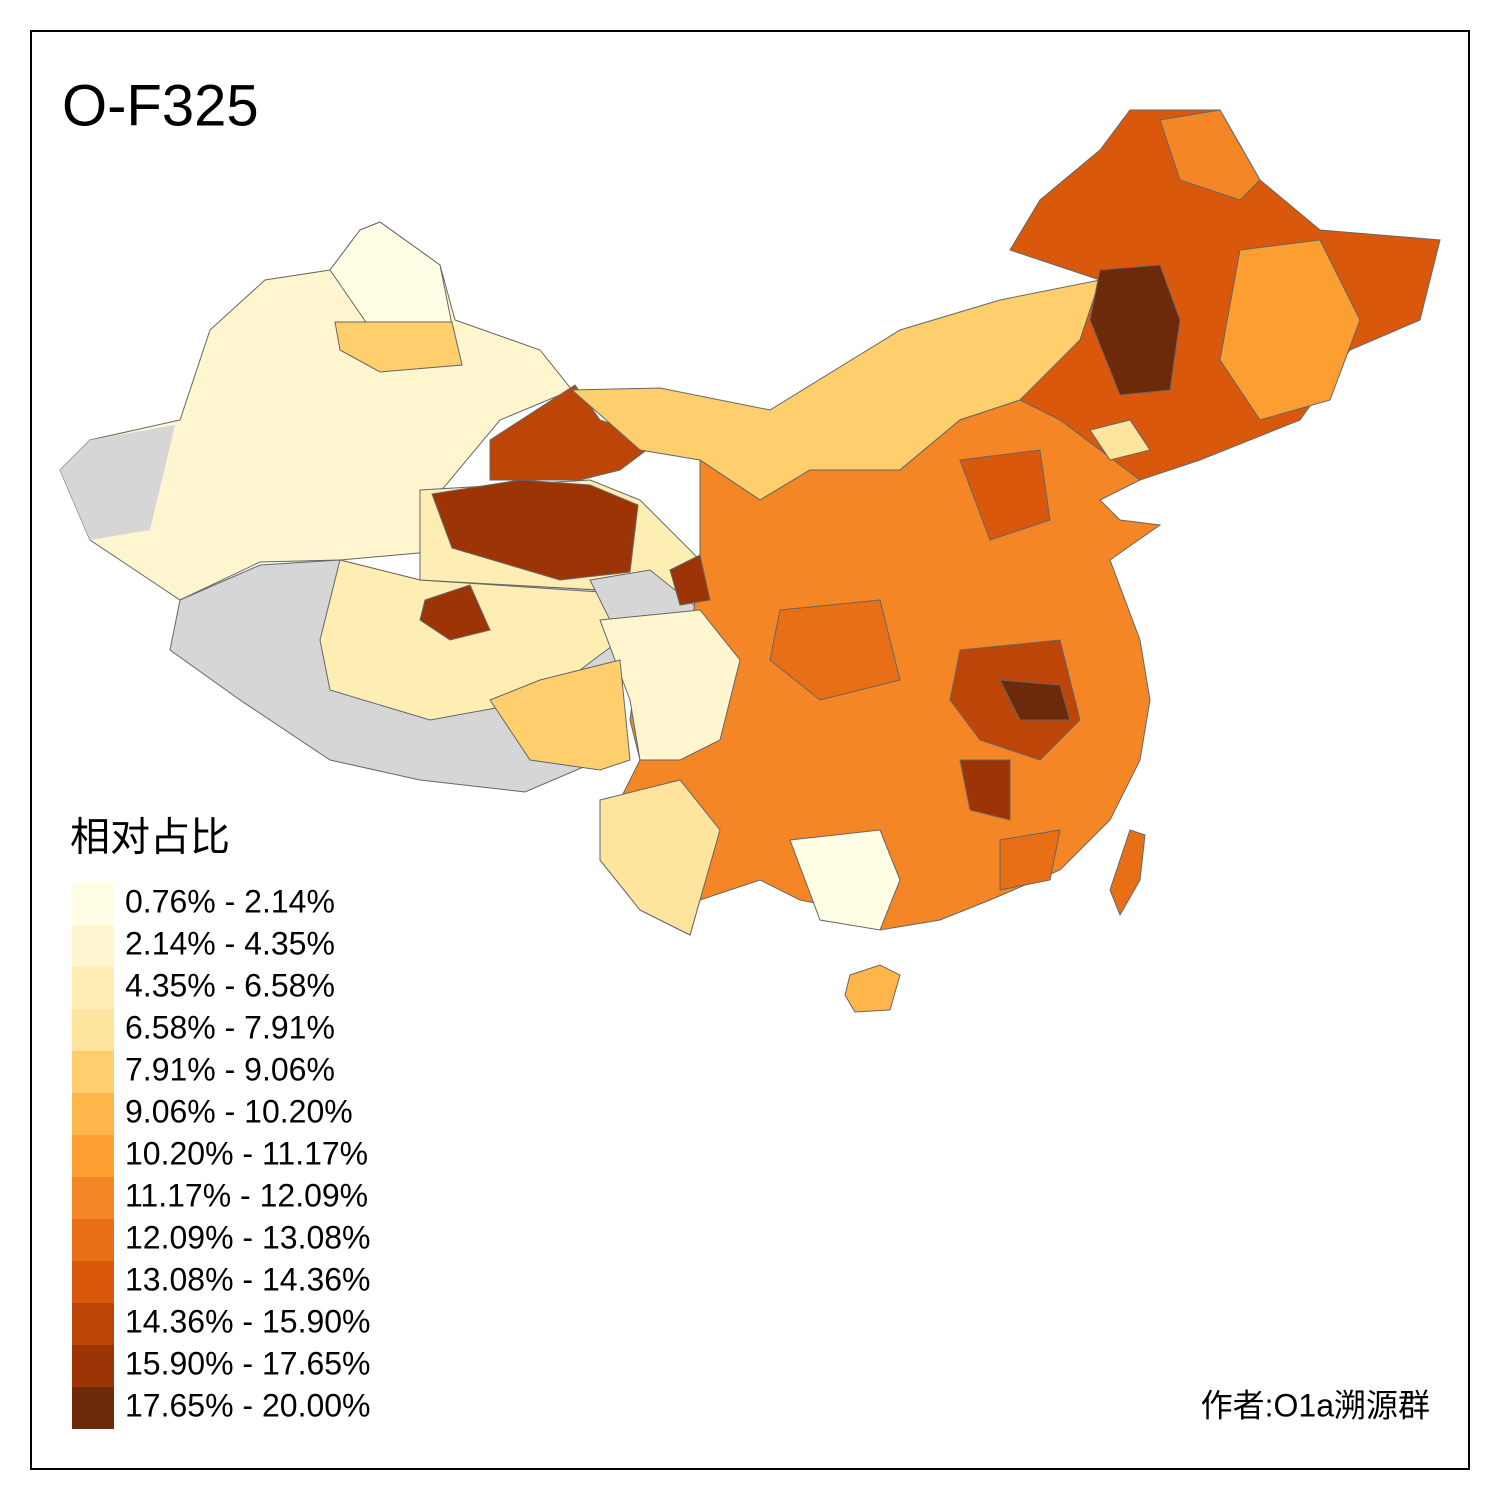  Describe the element at coordinates (230, 1069) in the screenshot. I see `legend-label: 7.91% - 9.06%` at that location.